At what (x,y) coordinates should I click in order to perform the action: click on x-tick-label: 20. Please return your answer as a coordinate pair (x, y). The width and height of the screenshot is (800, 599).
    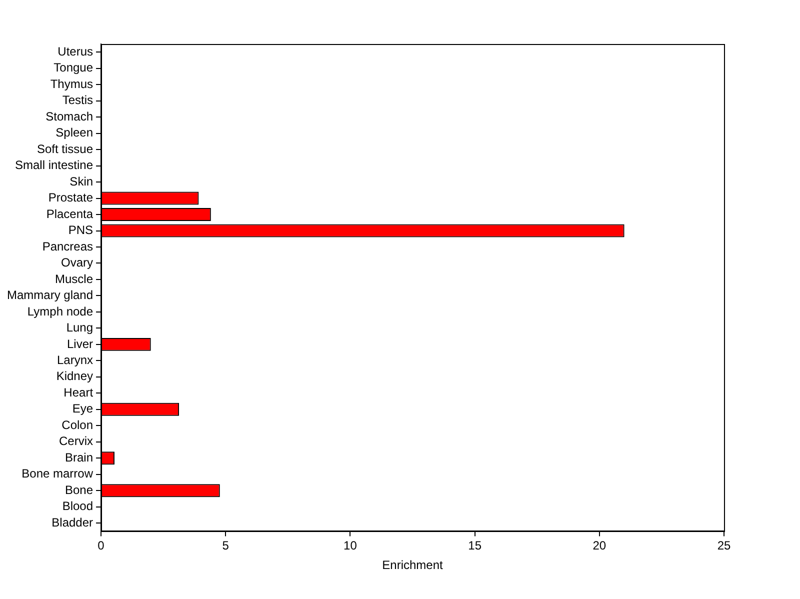
    Looking at the image, I should click on (599, 545).